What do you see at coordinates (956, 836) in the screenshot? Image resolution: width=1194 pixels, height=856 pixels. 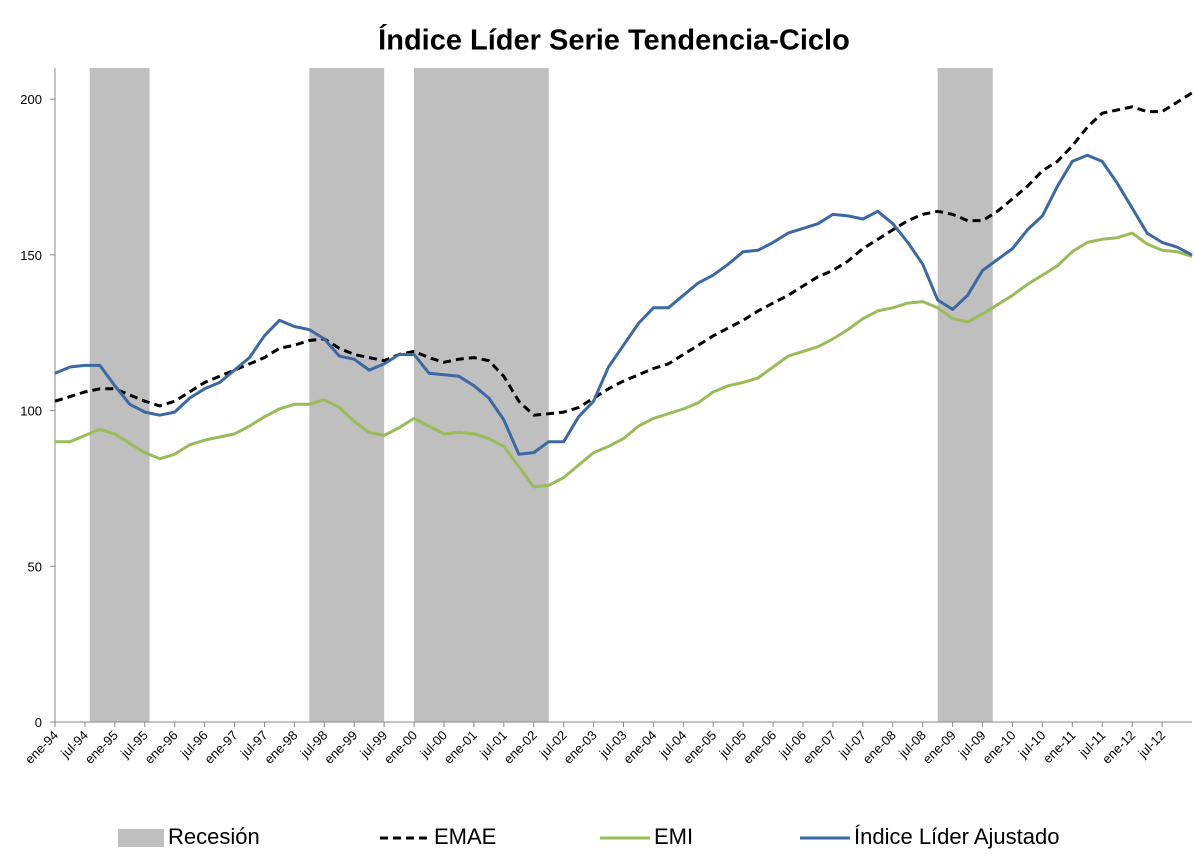 I see `legend-label: Índice Líder Ajustado` at bounding box center [956, 836].